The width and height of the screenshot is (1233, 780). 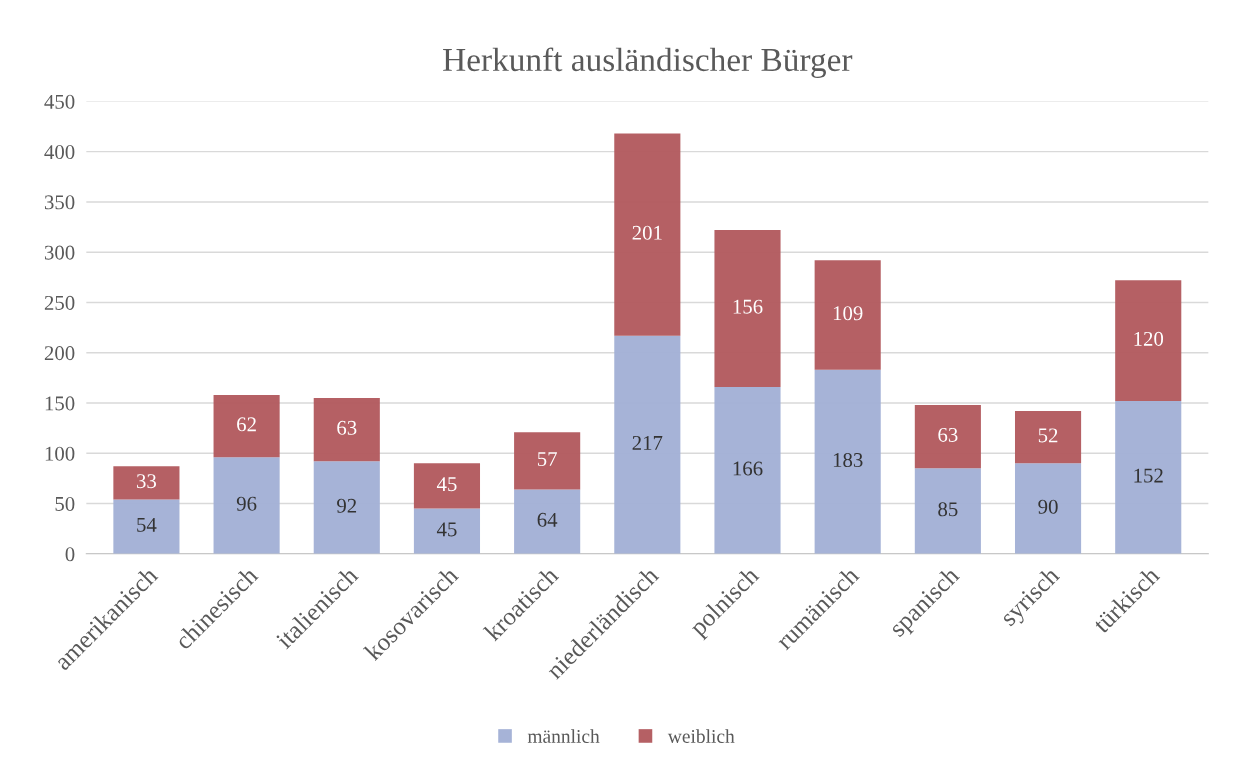 What do you see at coordinates (65, 503) in the screenshot?
I see `y-tick-label: 50` at bounding box center [65, 503].